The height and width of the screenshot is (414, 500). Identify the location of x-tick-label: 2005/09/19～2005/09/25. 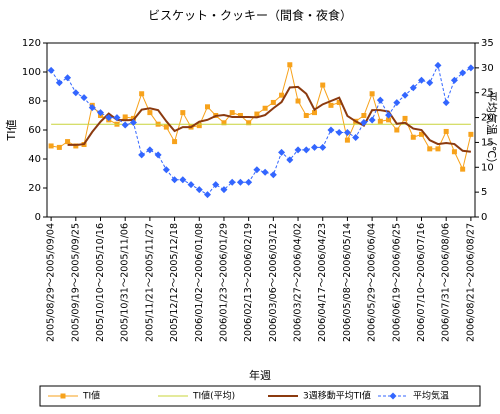
(75, 282).